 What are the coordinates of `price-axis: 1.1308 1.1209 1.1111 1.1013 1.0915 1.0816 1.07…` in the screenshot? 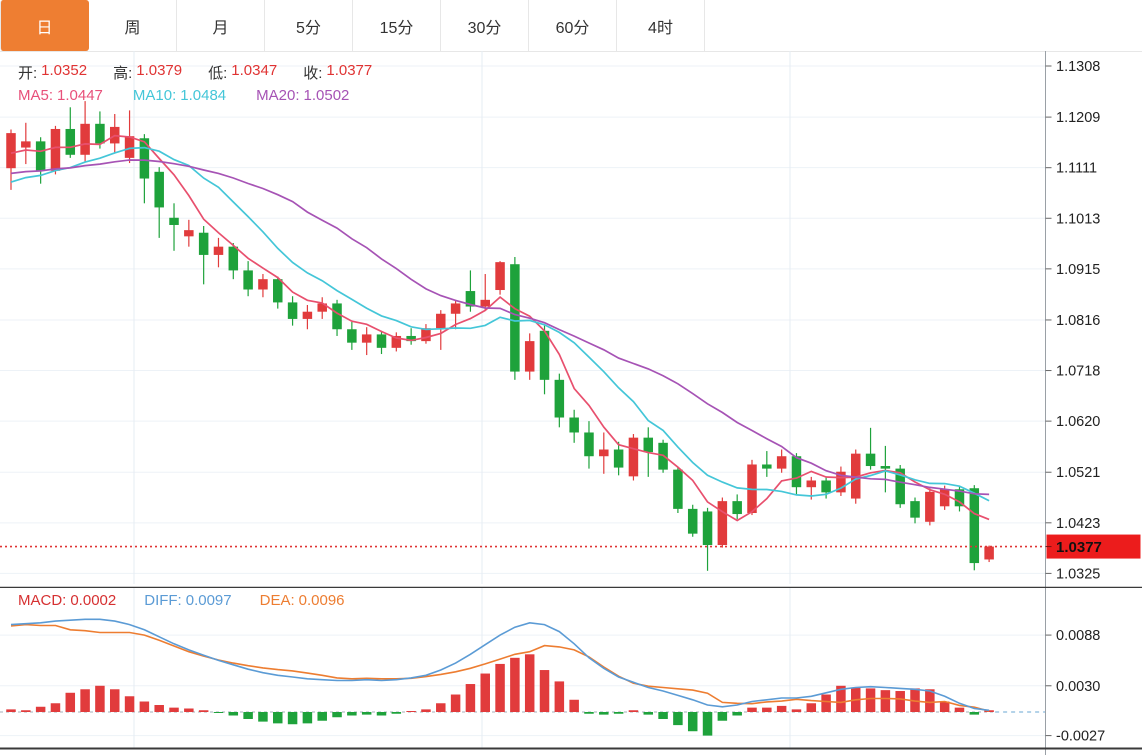 It's located at (1072, 319).